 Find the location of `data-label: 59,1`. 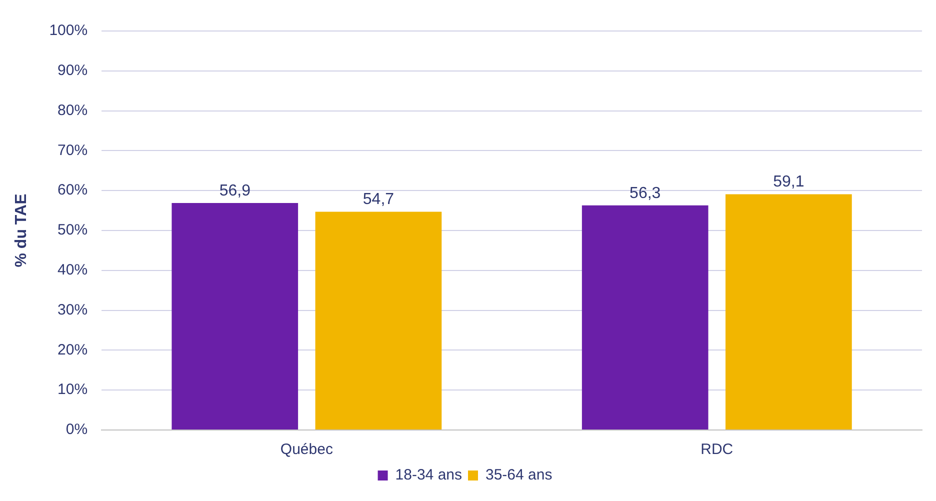

data-label: 59,1 is located at coordinates (788, 182).